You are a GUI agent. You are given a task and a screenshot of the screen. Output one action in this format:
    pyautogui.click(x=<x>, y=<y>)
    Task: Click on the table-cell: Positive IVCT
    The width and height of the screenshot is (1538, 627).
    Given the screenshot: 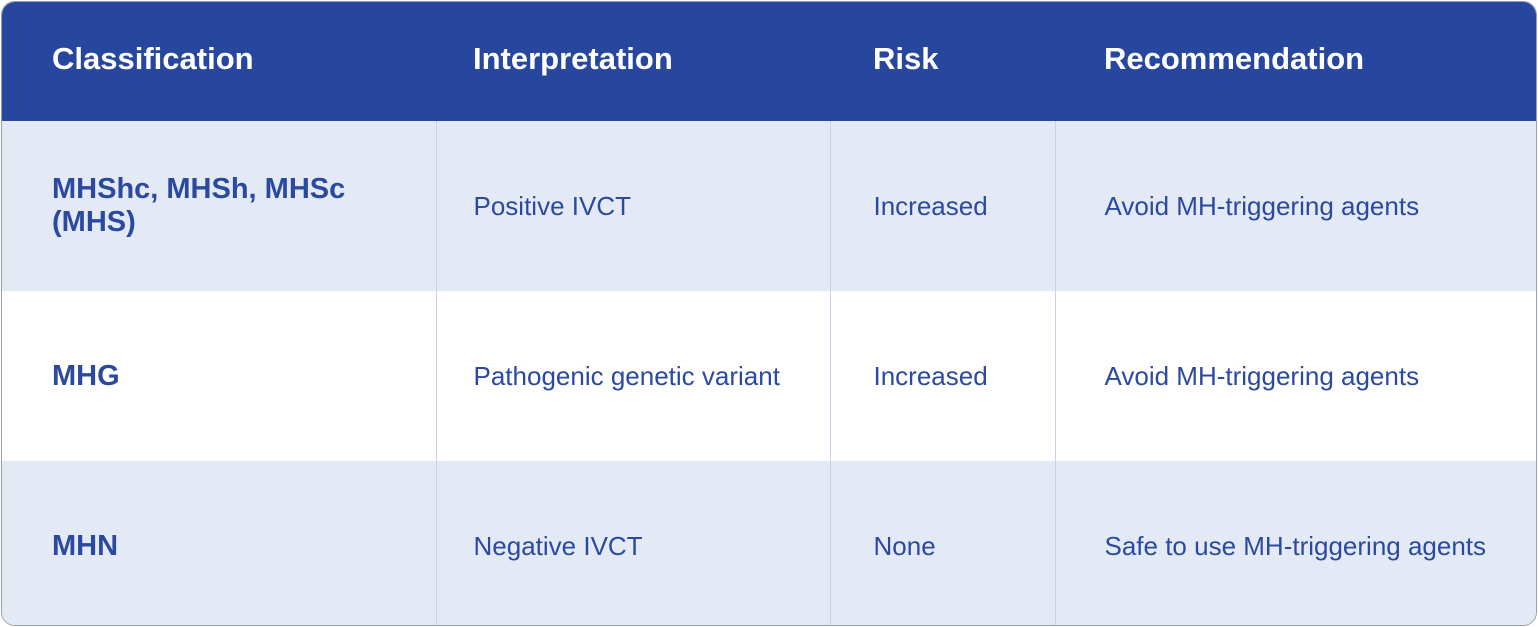 What is the action you would take?
    pyautogui.click(x=632, y=206)
    